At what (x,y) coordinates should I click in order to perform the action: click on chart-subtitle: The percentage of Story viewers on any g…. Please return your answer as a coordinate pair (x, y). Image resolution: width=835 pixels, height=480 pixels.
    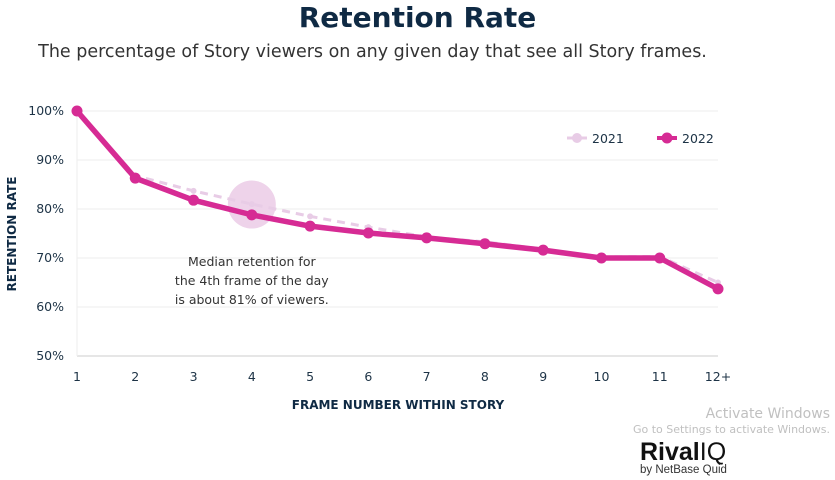
    Looking at the image, I should click on (372, 52).